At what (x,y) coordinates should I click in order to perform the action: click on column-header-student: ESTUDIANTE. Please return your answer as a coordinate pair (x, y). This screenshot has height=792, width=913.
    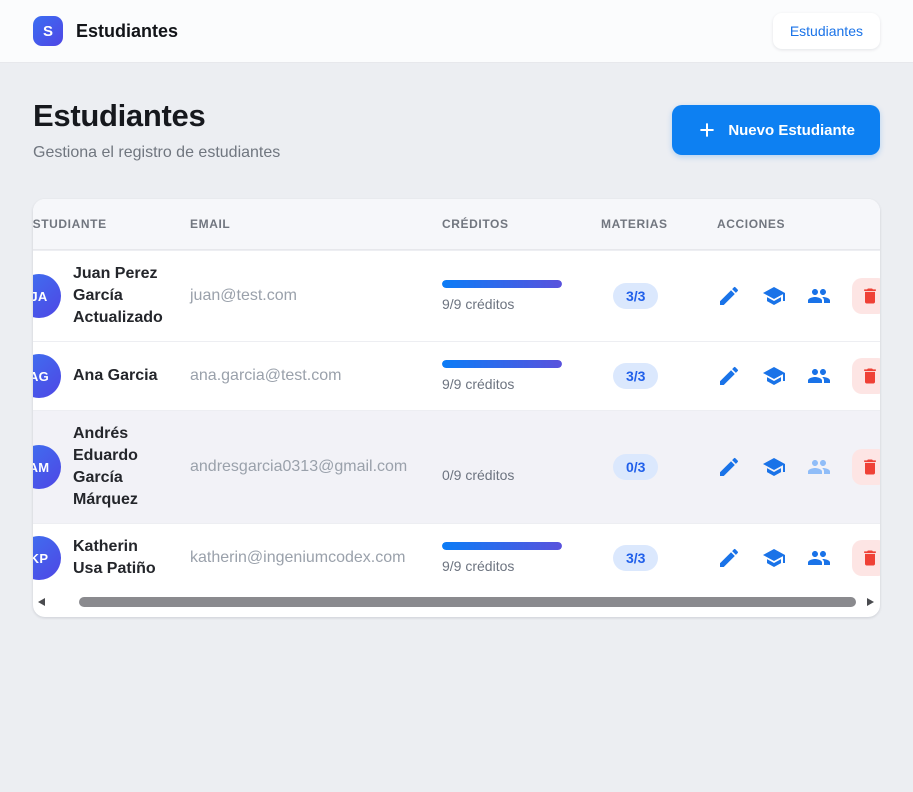
    Looking at the image, I should click on (70, 224).